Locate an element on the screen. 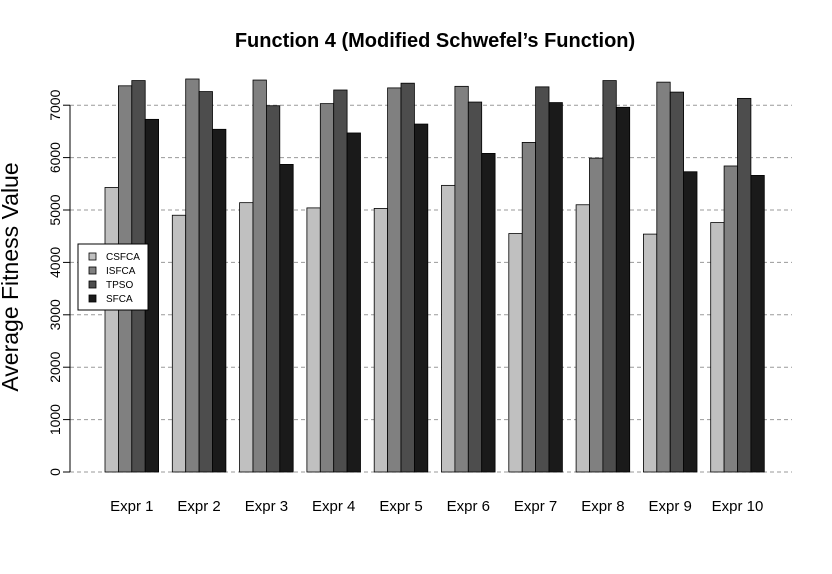  x-category-label-6: Expr 6 is located at coordinates (468, 506).